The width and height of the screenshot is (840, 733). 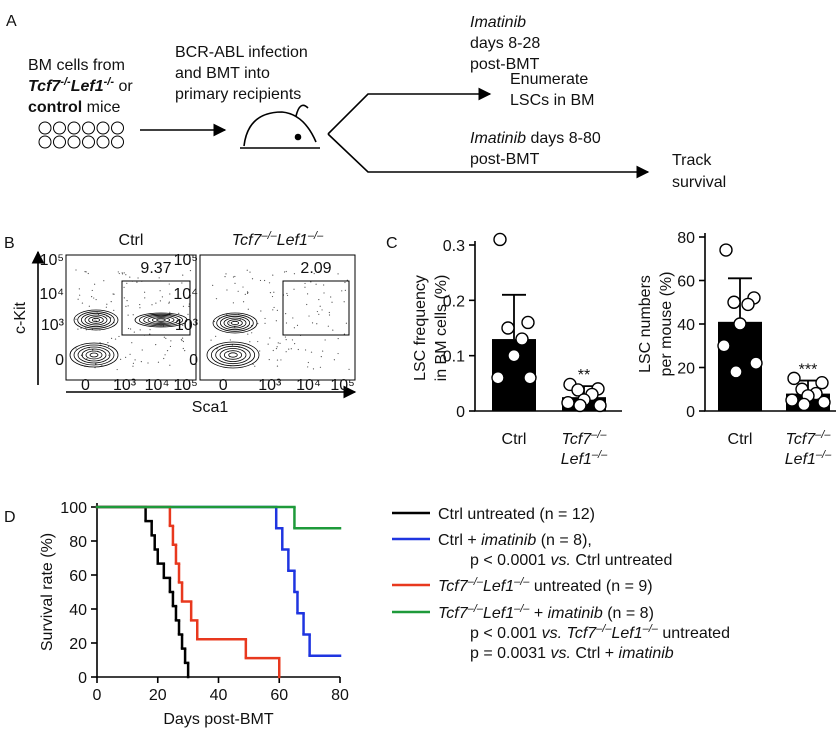 What do you see at coordinates (185, 294) in the screenshot?
I see `y-tick-label: 10⁴` at bounding box center [185, 294].